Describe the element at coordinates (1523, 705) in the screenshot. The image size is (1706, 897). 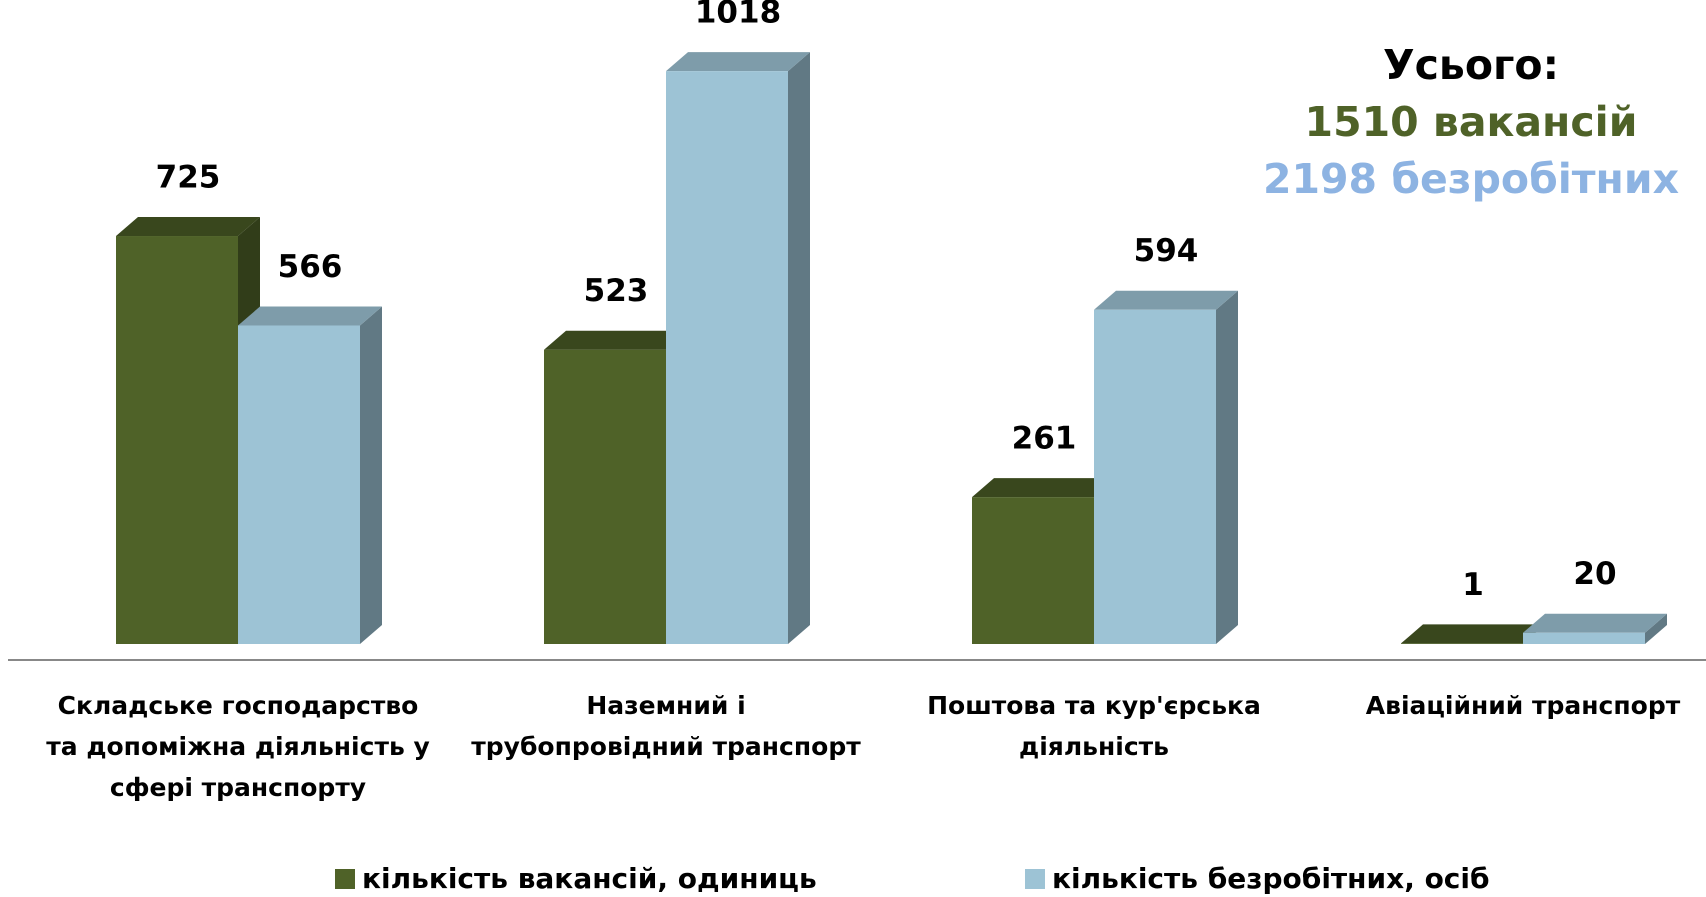
I see `x-tick-label: Авіаційний транспорт` at that location.